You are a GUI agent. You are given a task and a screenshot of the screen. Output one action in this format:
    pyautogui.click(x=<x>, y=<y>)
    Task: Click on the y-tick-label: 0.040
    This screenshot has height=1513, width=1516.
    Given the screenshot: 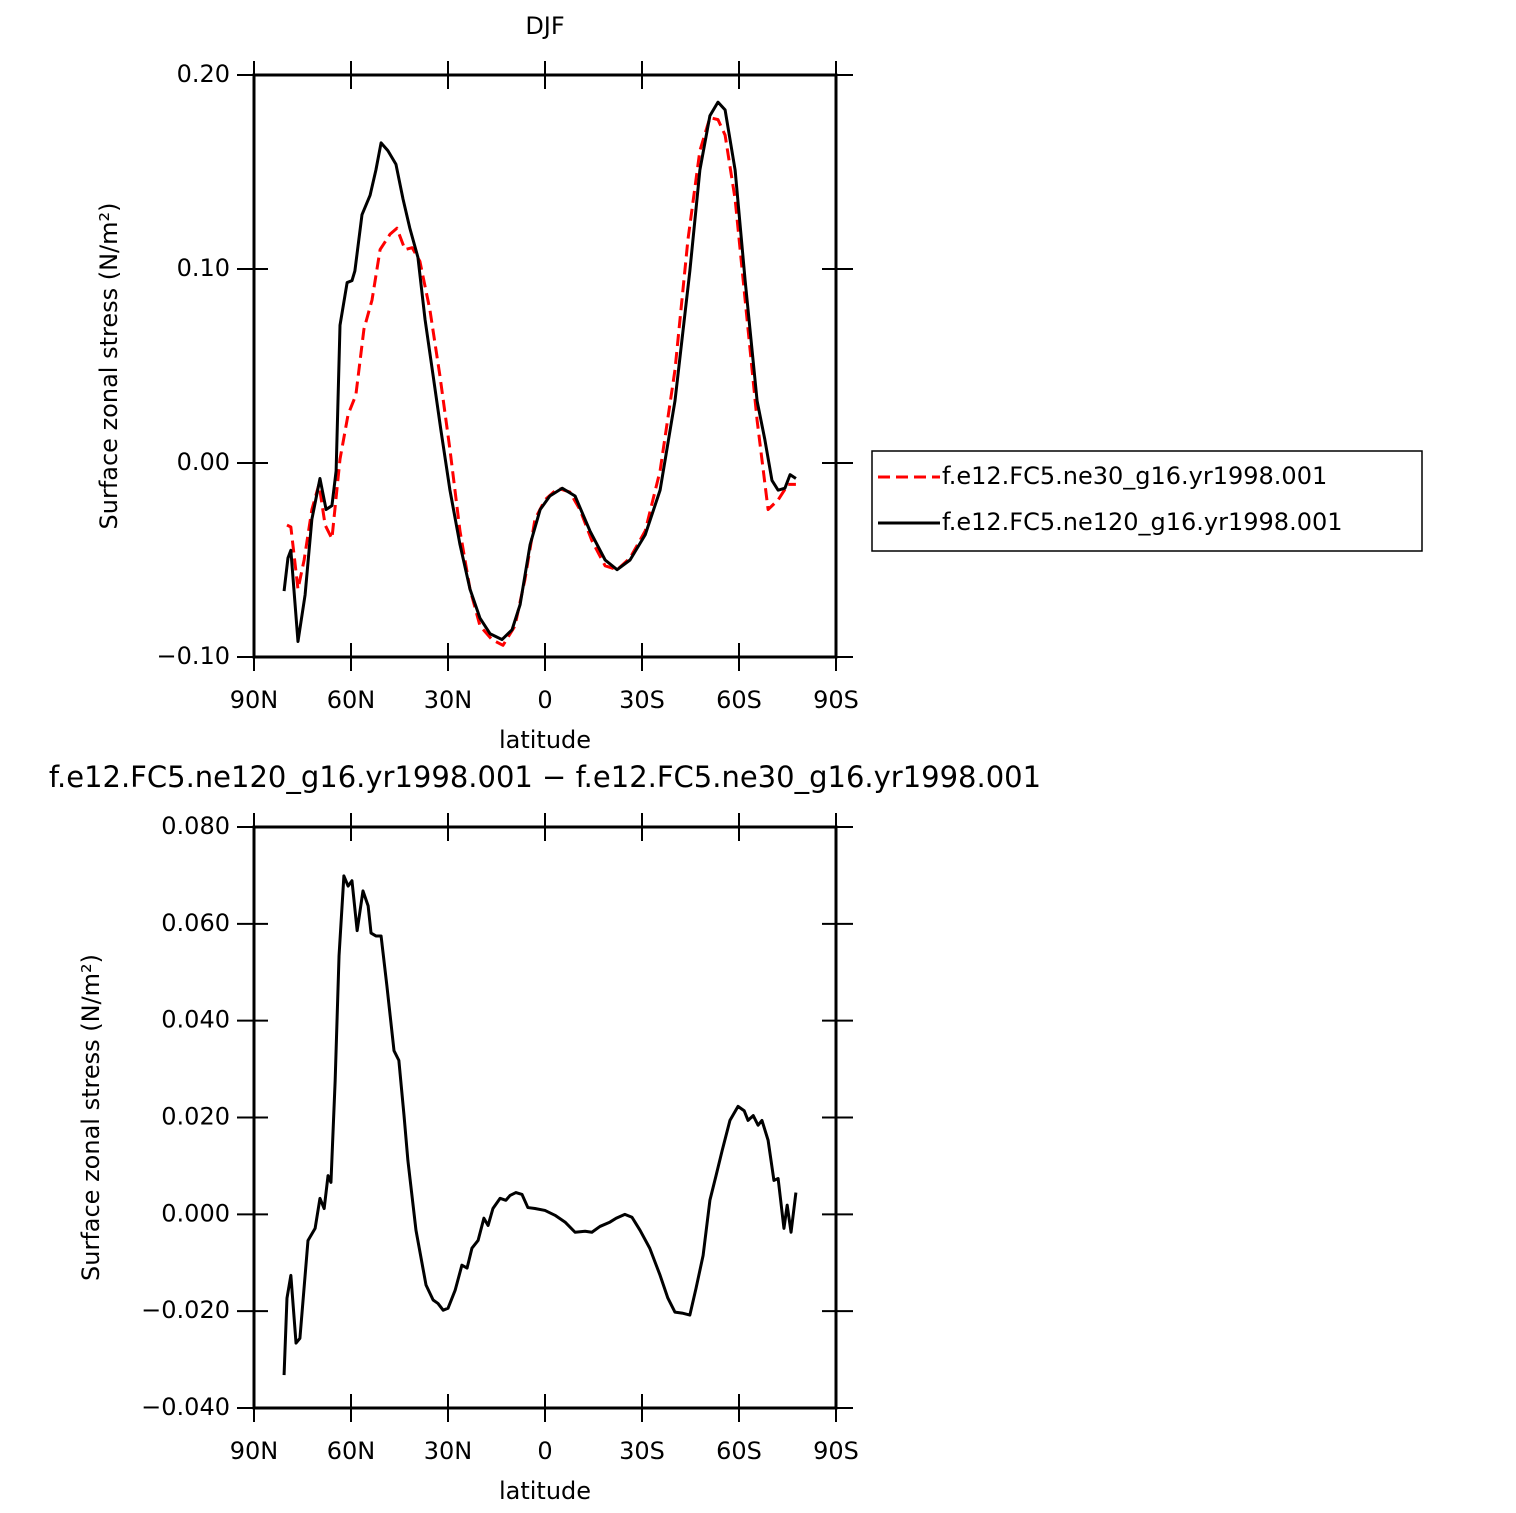 What is the action you would take?
    pyautogui.click(x=195, y=1020)
    